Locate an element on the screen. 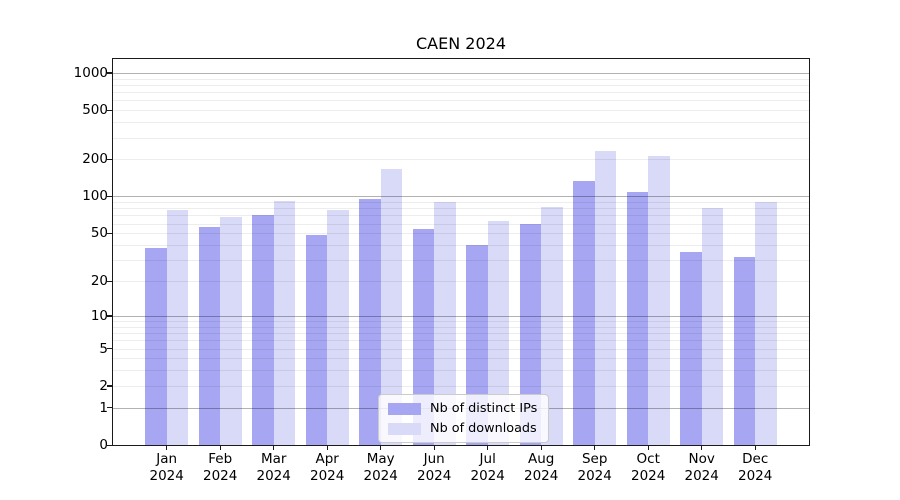 The width and height of the screenshot is (900, 500). y-tick-label-5: 5 is located at coordinates (103, 348).